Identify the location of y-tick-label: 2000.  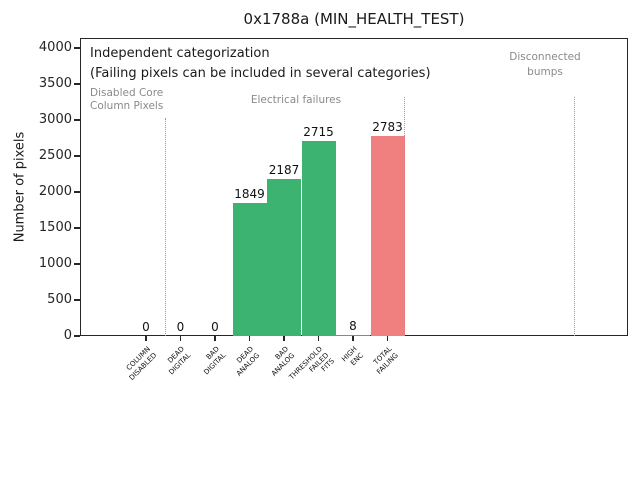
(55, 191).